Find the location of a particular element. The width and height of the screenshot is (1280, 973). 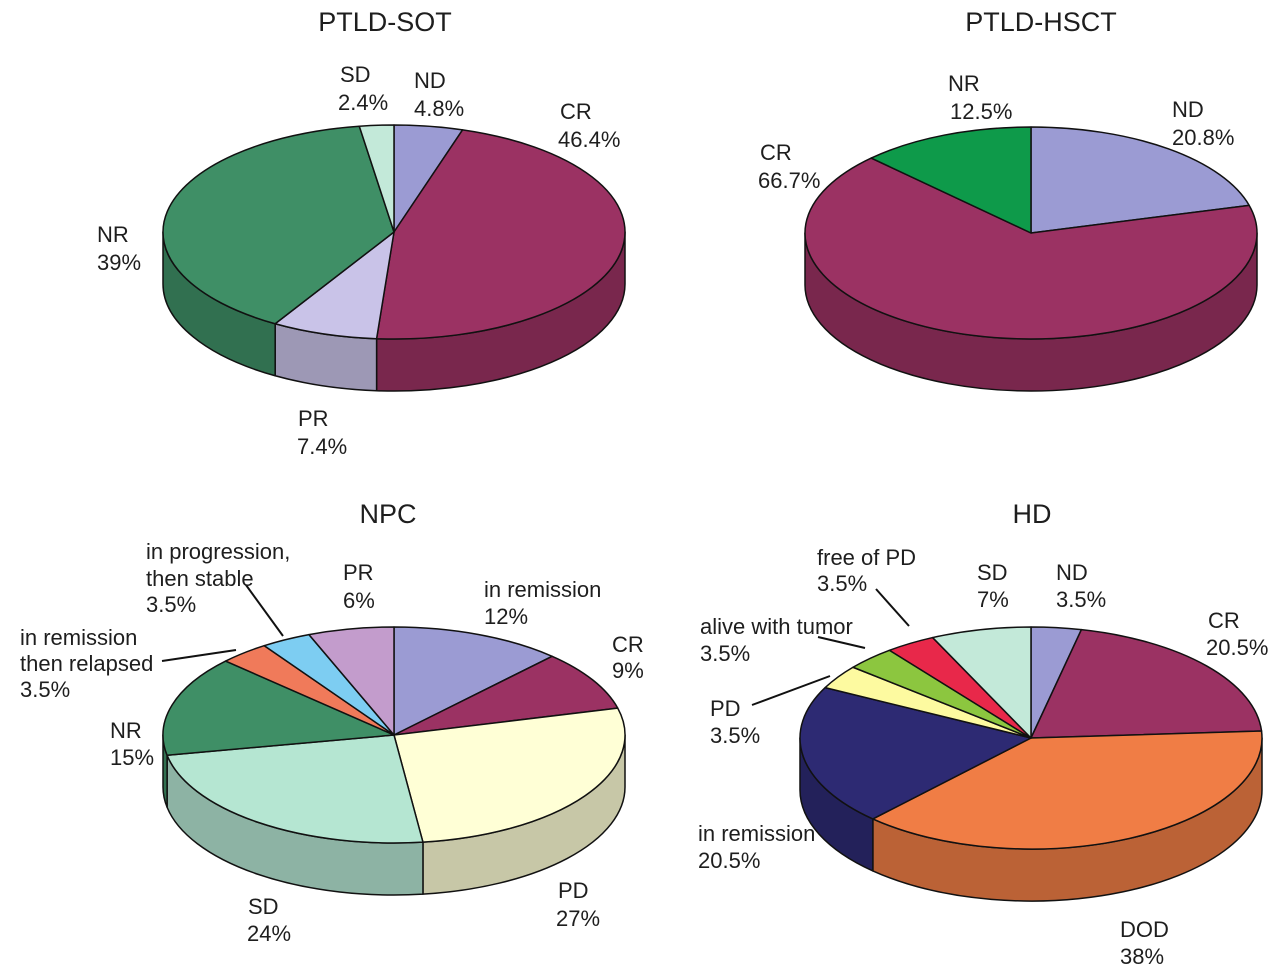

slice-label-in-progression: in progression, is located at coordinates (218, 551).